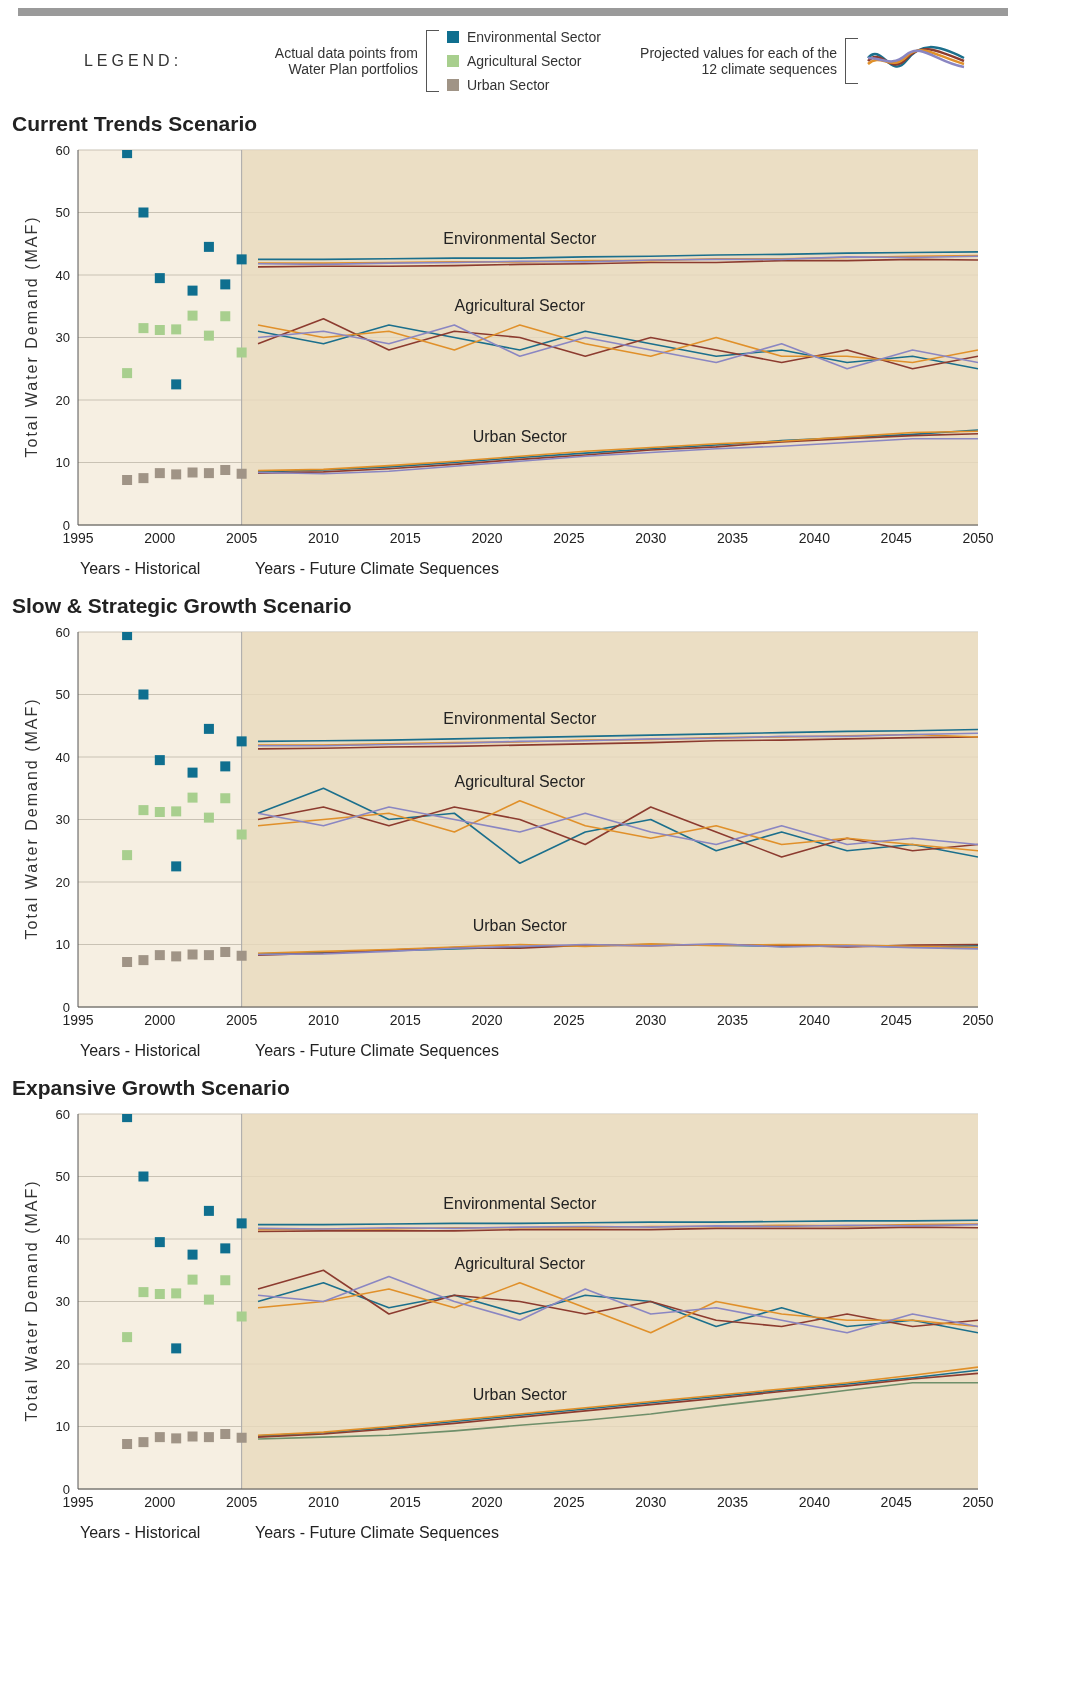 Image resolution: width=1074 pixels, height=1697 pixels. Describe the element at coordinates (534, 37) in the screenshot. I see `legend-label: Environmental Sector` at that location.